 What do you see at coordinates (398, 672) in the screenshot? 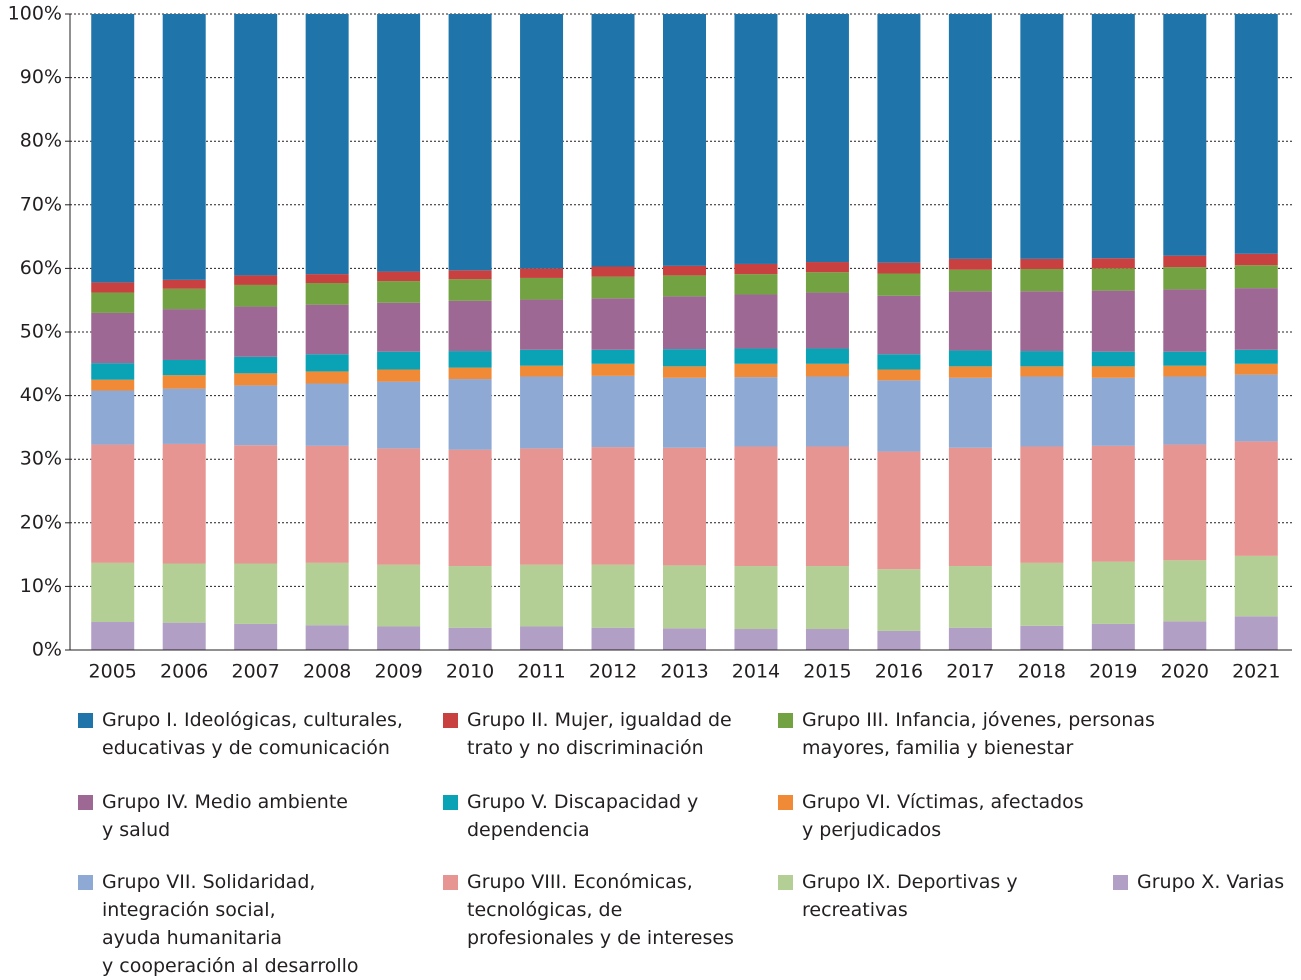
I see `x-tick-label: 2009` at bounding box center [398, 672].